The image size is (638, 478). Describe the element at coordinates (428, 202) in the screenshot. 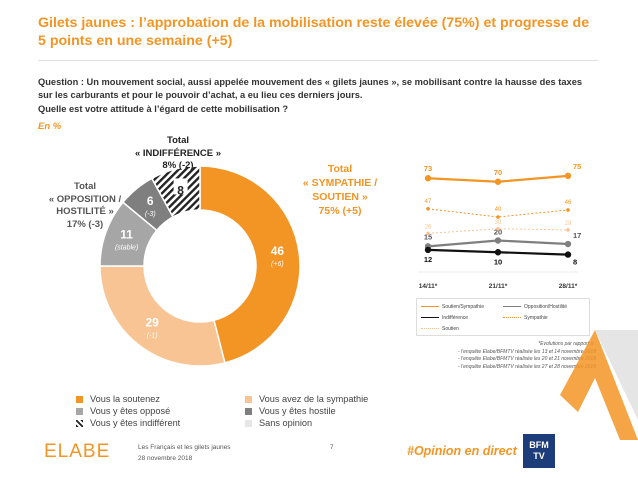

I see `series-sympathie-label: 47` at that location.